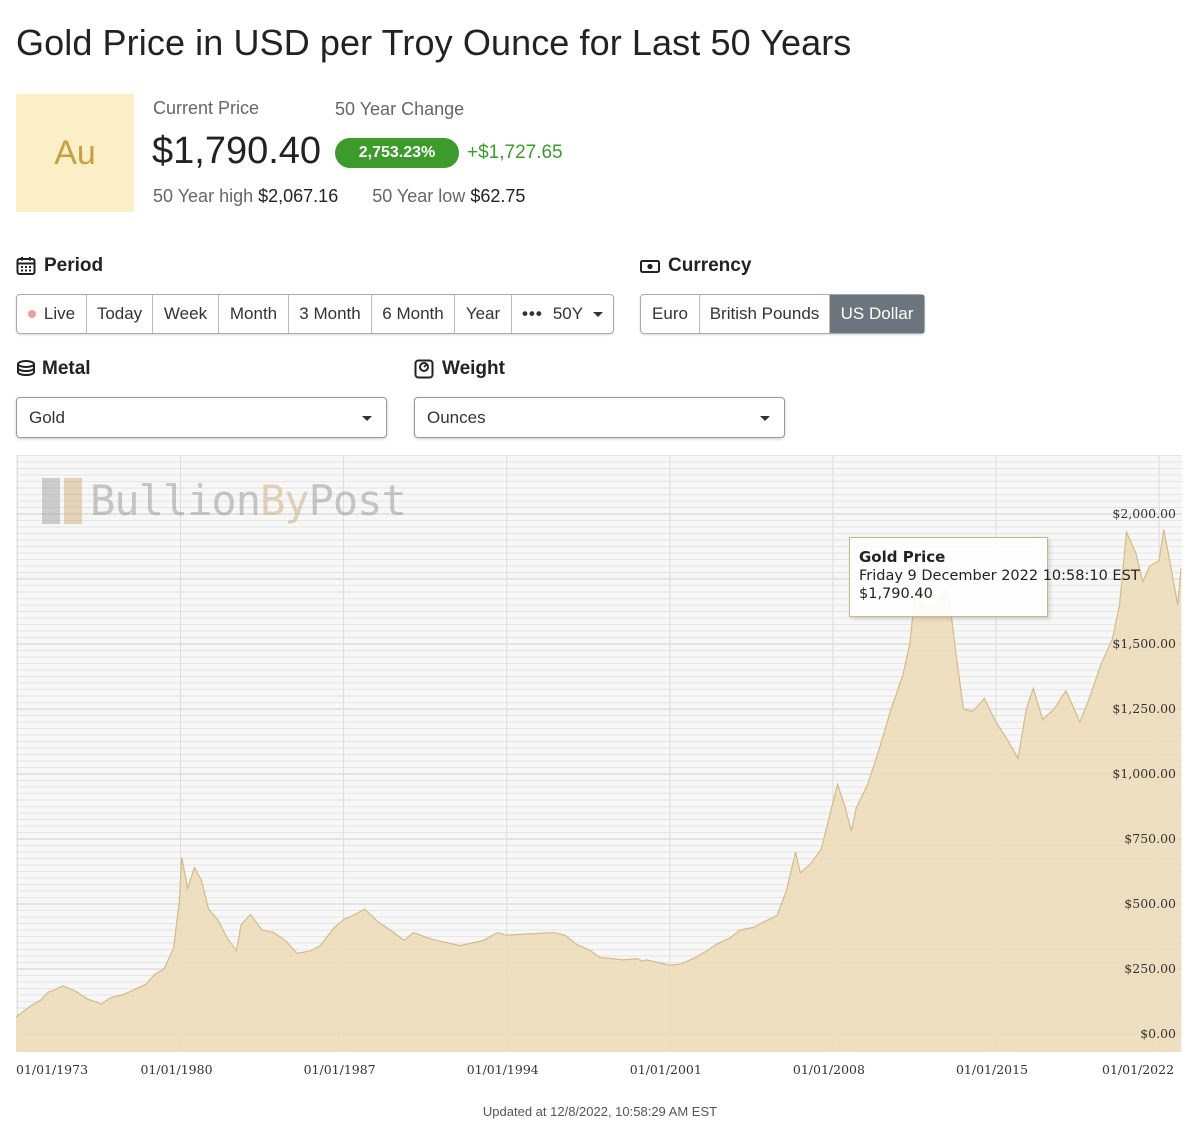  What do you see at coordinates (902, 557) in the screenshot?
I see `tooltip-title: Gold Price` at bounding box center [902, 557].